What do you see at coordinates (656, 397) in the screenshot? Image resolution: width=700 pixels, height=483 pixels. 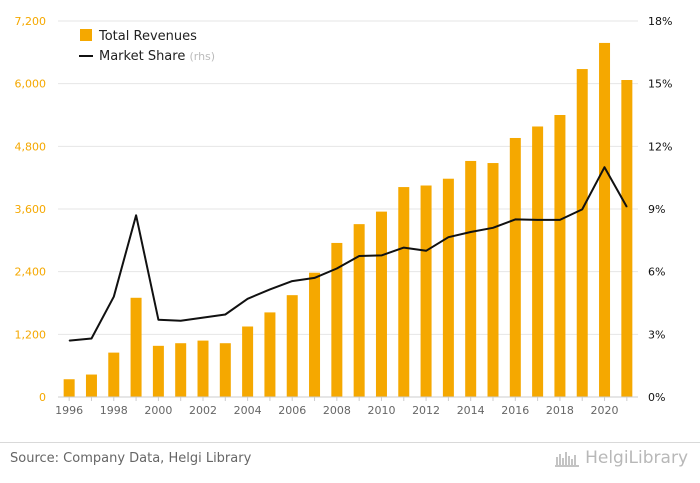 I see `y-right-tick-label: 0%` at bounding box center [656, 397].